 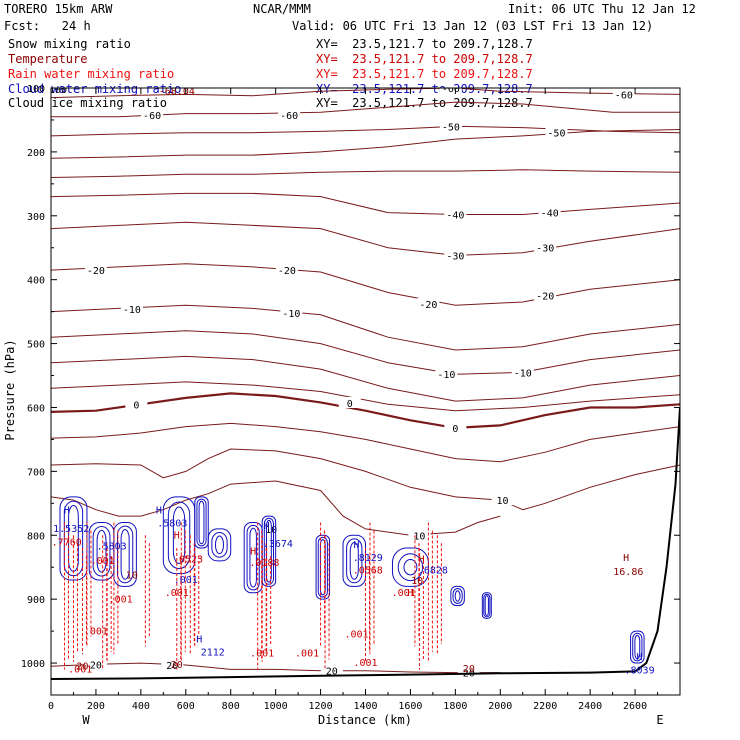 I want to click on annotation-24: .001, so click(x=103, y=561).